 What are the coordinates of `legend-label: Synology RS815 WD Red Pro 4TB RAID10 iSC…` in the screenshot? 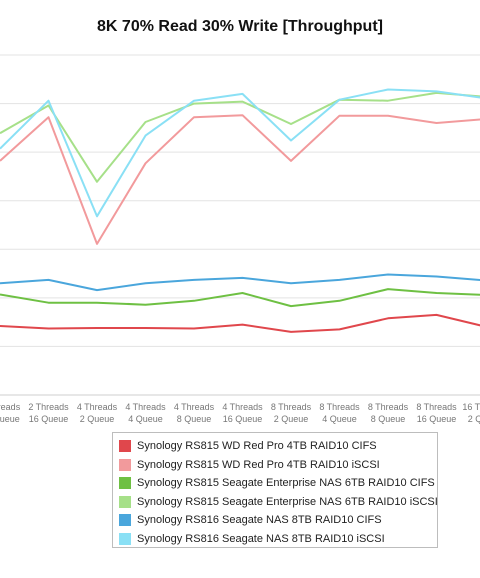 It's located at (258, 464).